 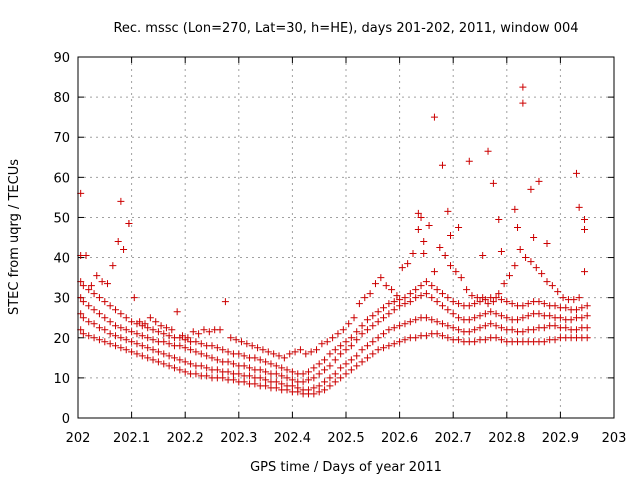 What do you see at coordinates (61, 218) in the screenshot?
I see `y-tick-label: 50` at bounding box center [61, 218].